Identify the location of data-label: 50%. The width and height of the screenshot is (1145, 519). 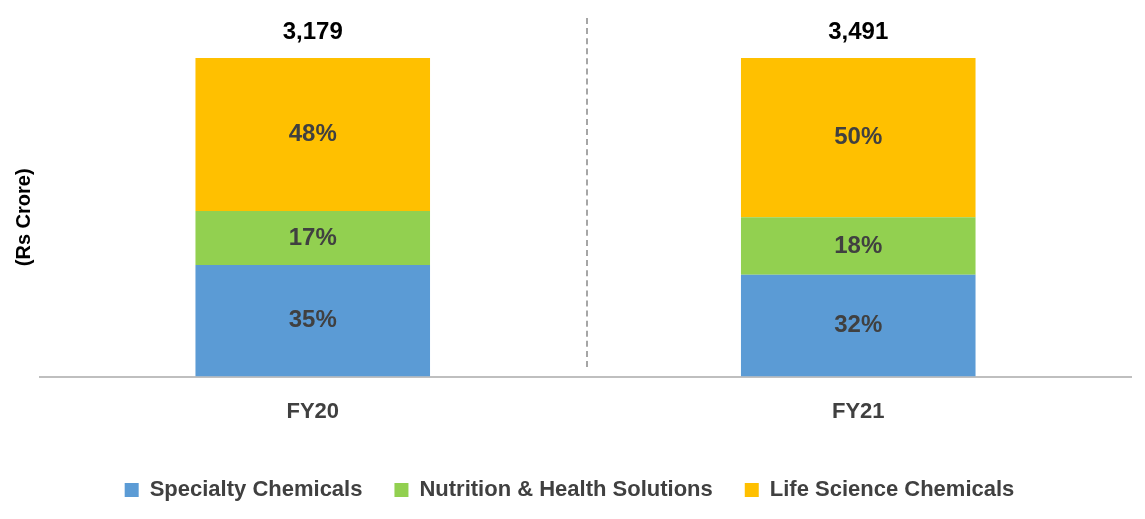
(858, 136).